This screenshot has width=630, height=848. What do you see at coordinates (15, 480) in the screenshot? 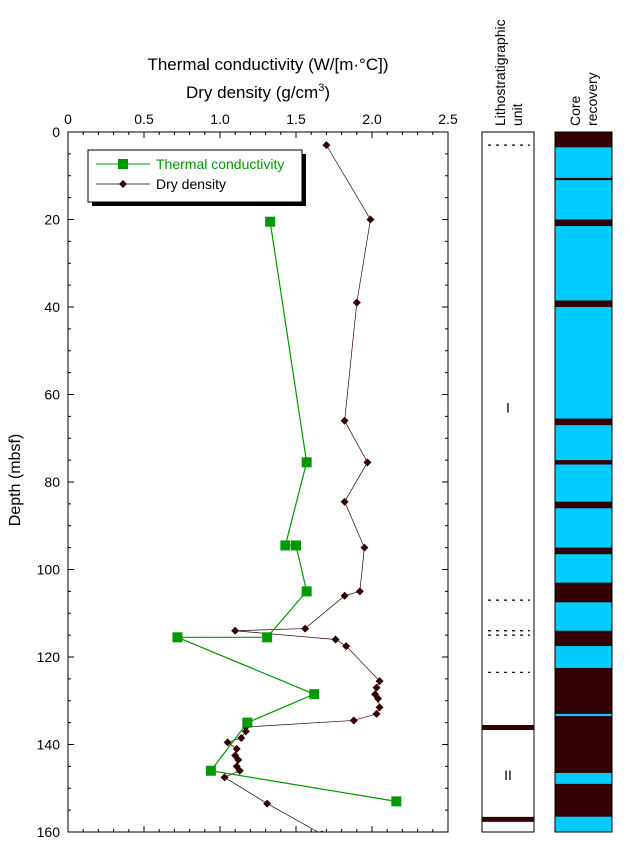
I see `y-axis-label: Depth (mbsf)` at bounding box center [15, 480].